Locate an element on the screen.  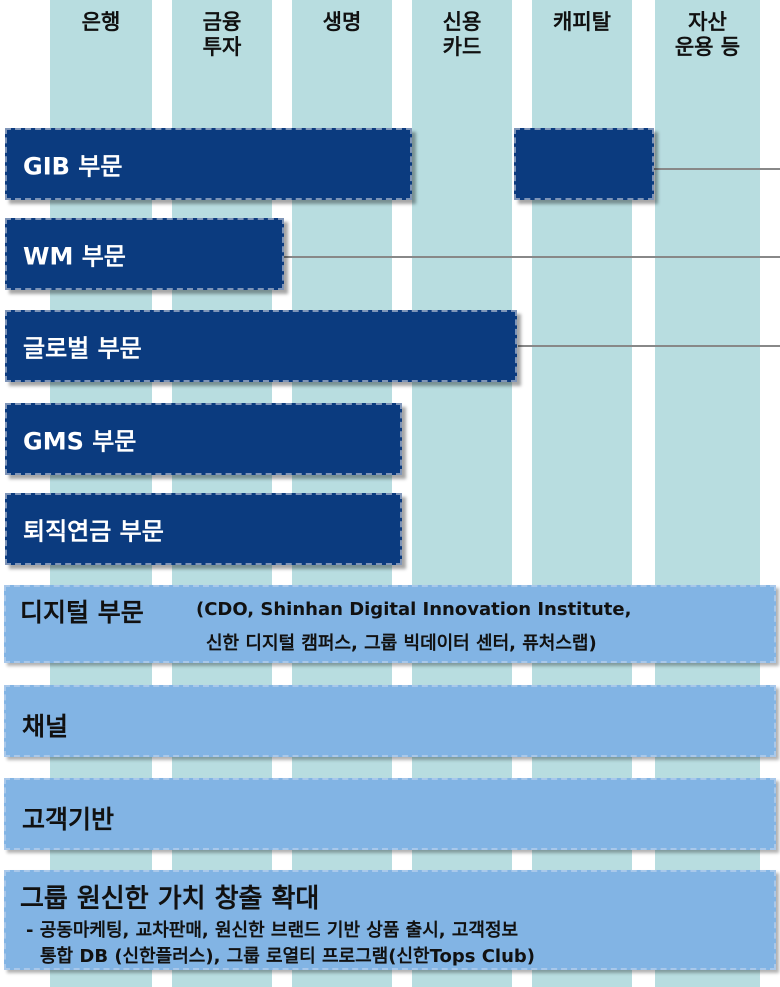
division-bar: GMS 부문 is located at coordinates (203, 439).